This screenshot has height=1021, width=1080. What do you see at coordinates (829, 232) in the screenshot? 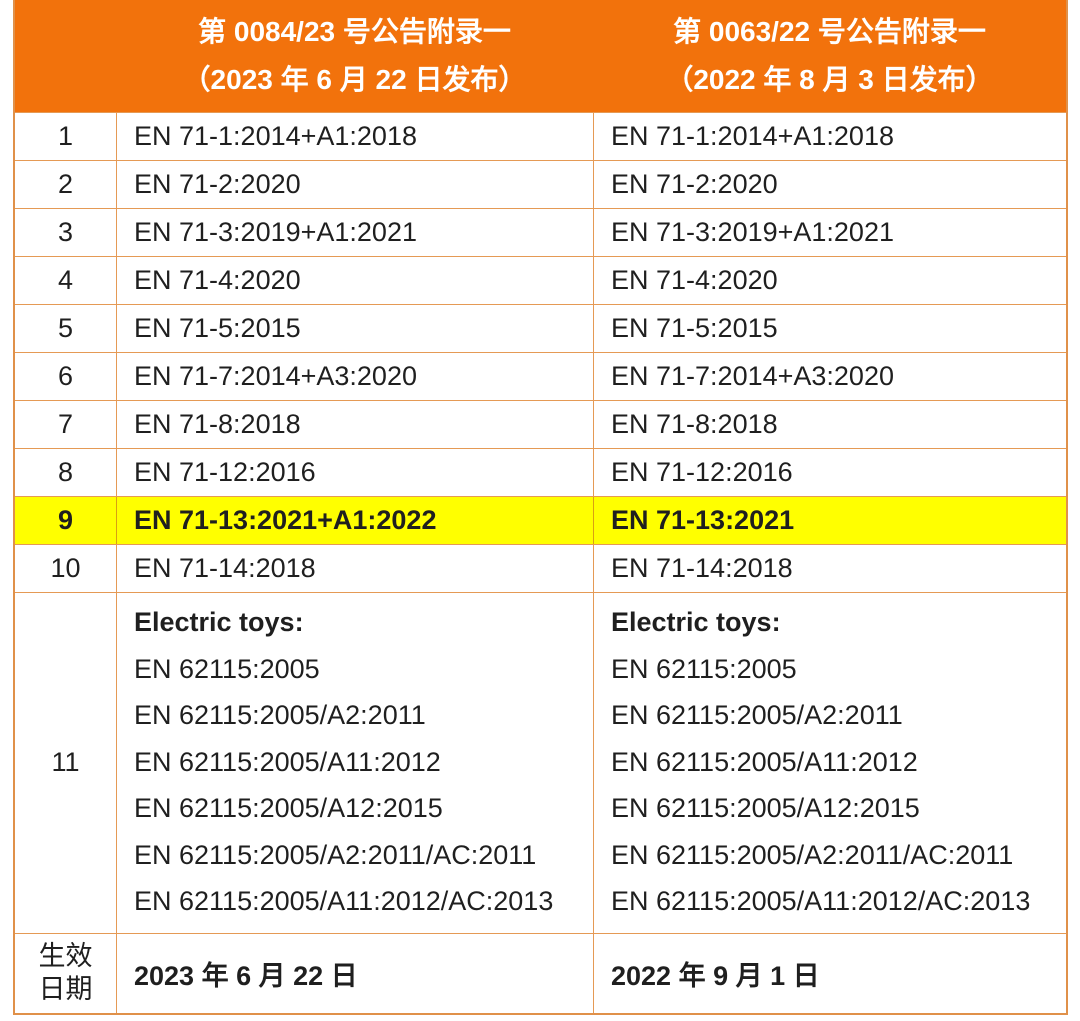
I see `standard-b: EN 71-3:2019+A1:2021` at bounding box center [829, 232].